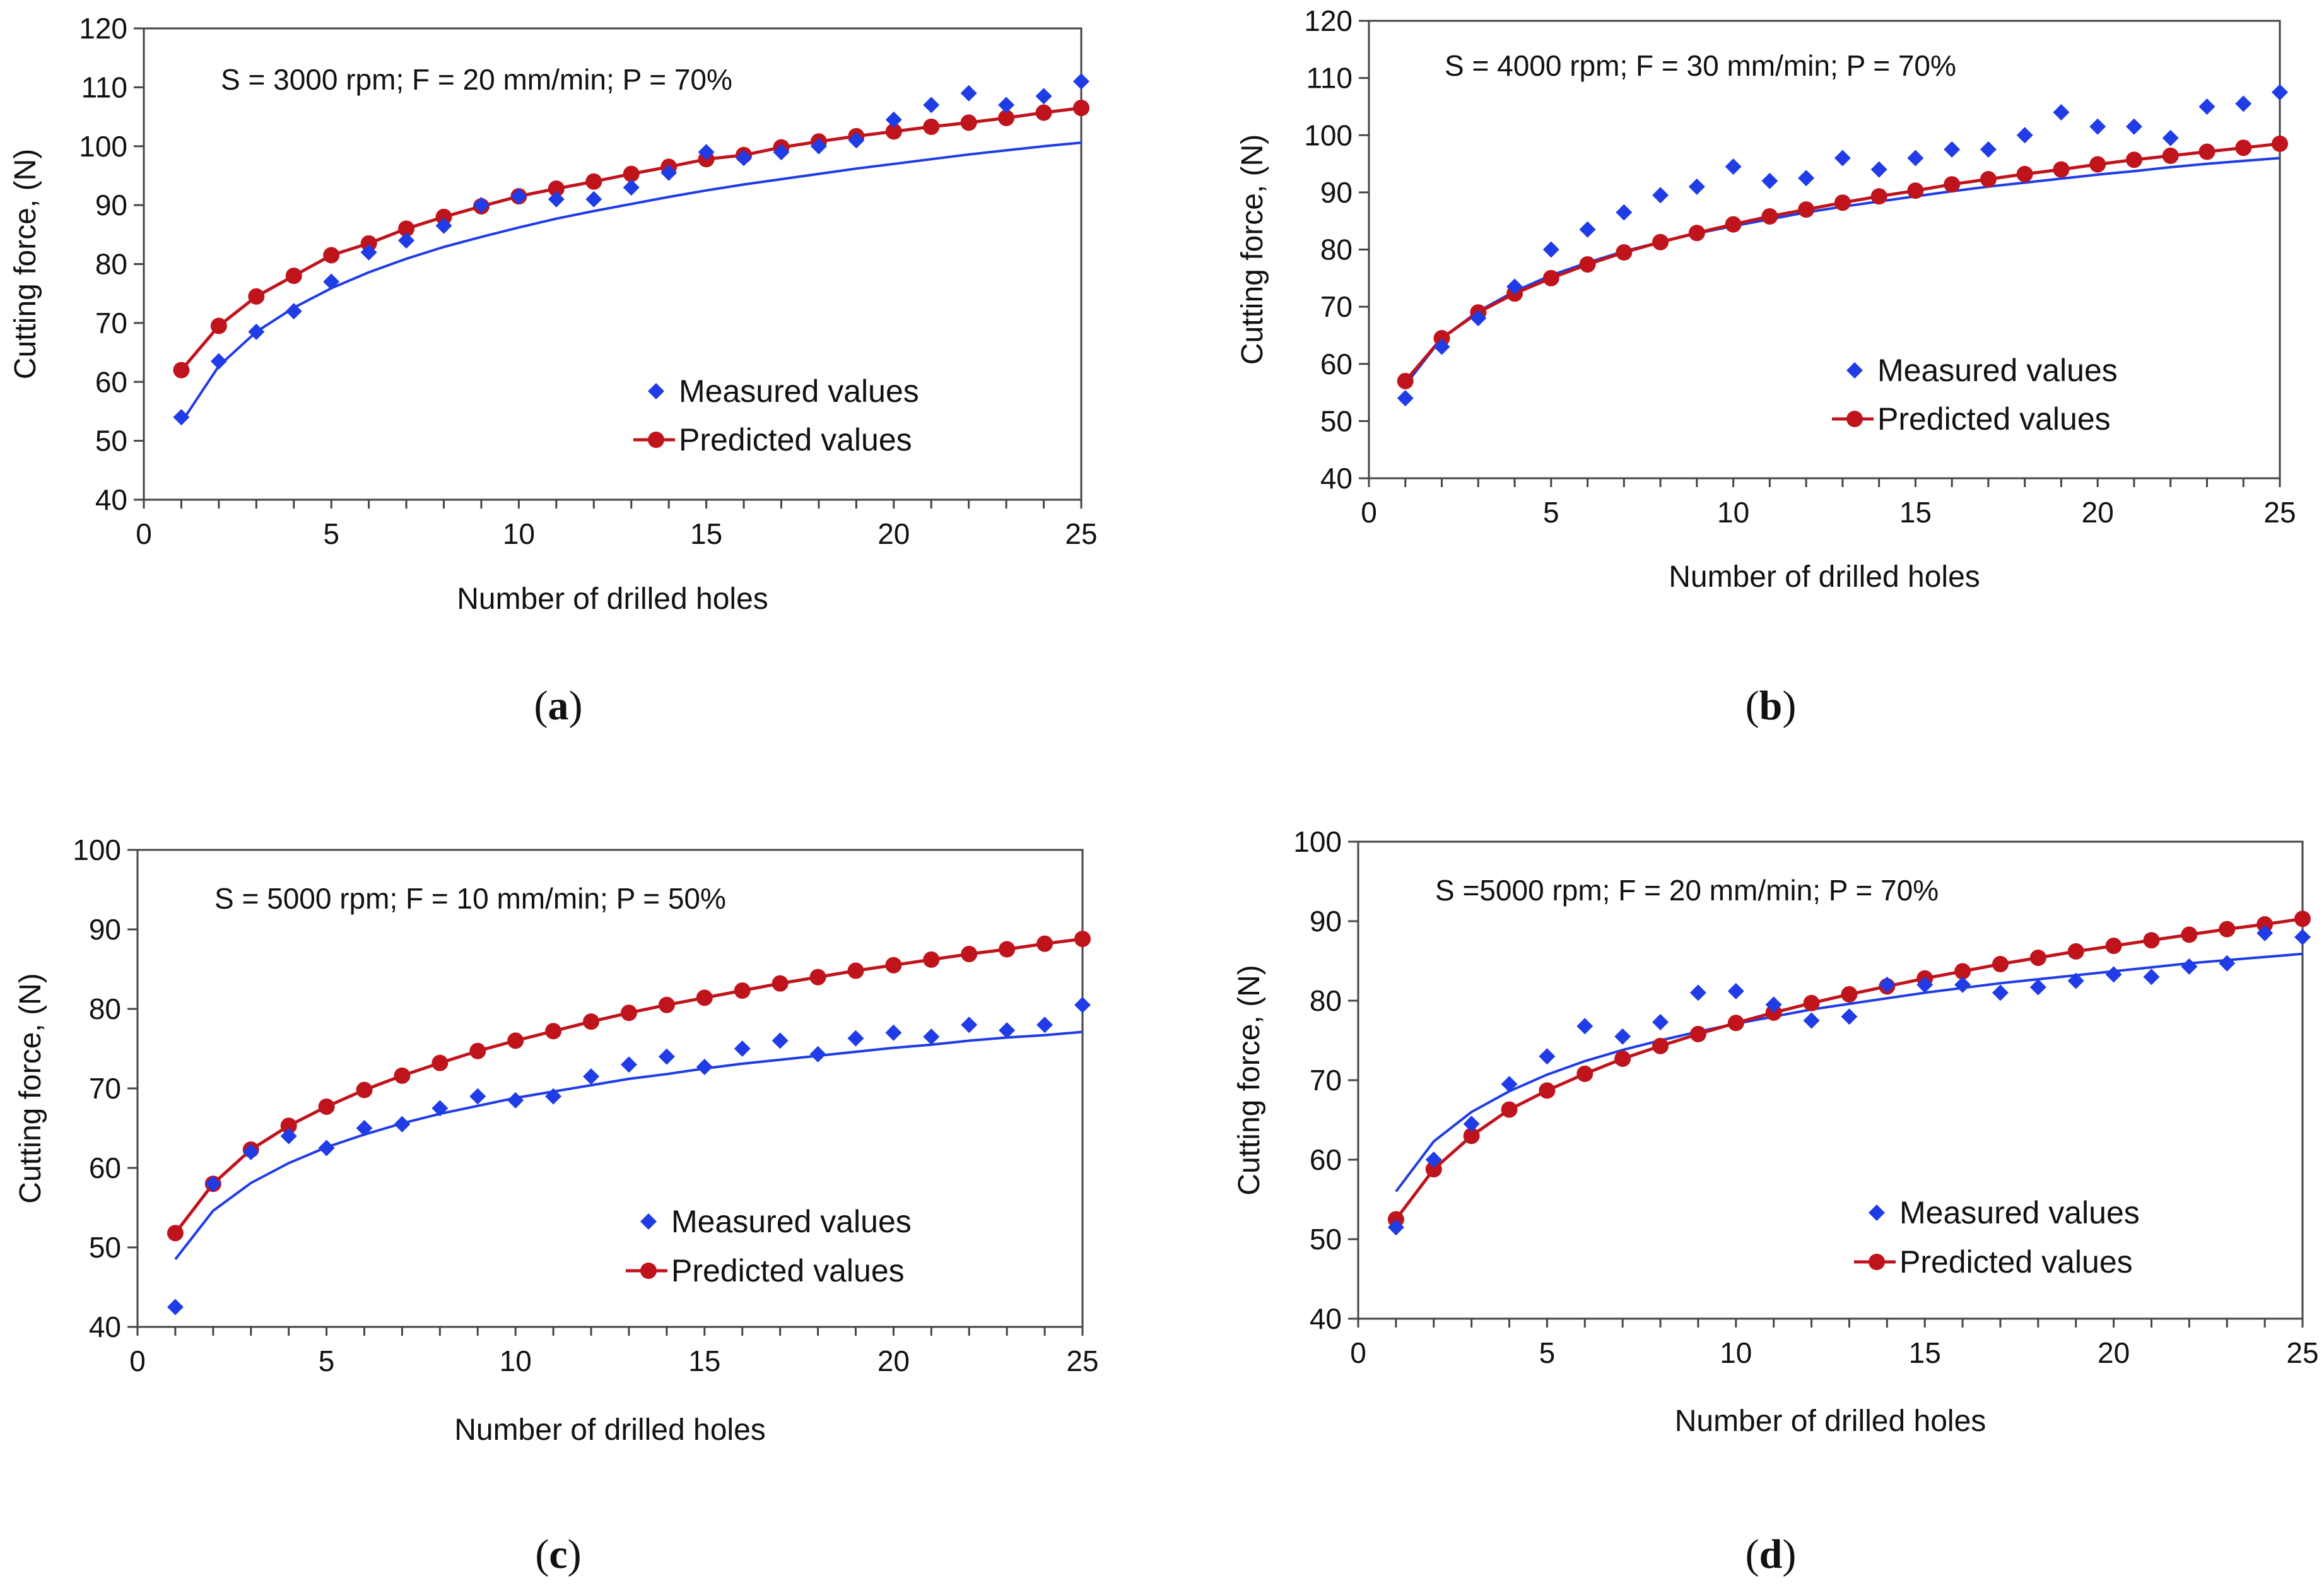 This screenshot has height=1590, width=2324. Describe the element at coordinates (1329, 78) in the screenshot. I see `y-tick-label: 110` at that location.